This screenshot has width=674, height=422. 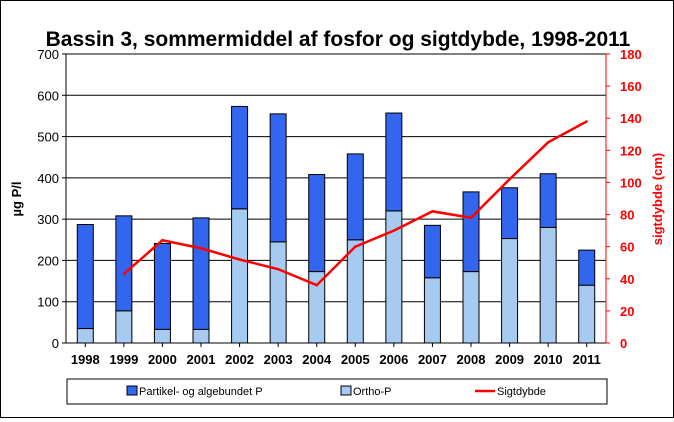 What do you see at coordinates (278, 359) in the screenshot?
I see `x-tick-label: 2003` at bounding box center [278, 359].